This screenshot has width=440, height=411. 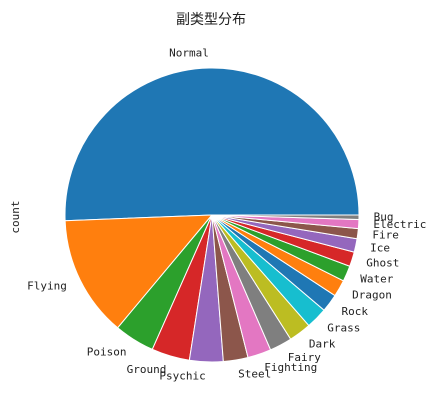 I want to click on slice-label-water: Water, so click(x=376, y=278).